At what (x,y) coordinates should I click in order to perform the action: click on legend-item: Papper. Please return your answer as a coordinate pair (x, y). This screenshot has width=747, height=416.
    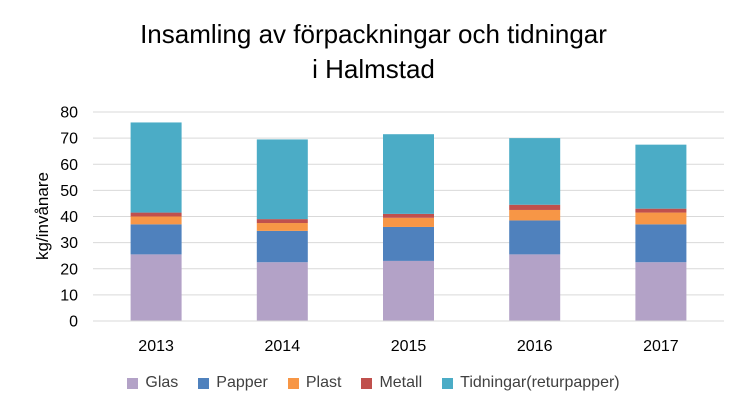
    Looking at the image, I should click on (233, 383).